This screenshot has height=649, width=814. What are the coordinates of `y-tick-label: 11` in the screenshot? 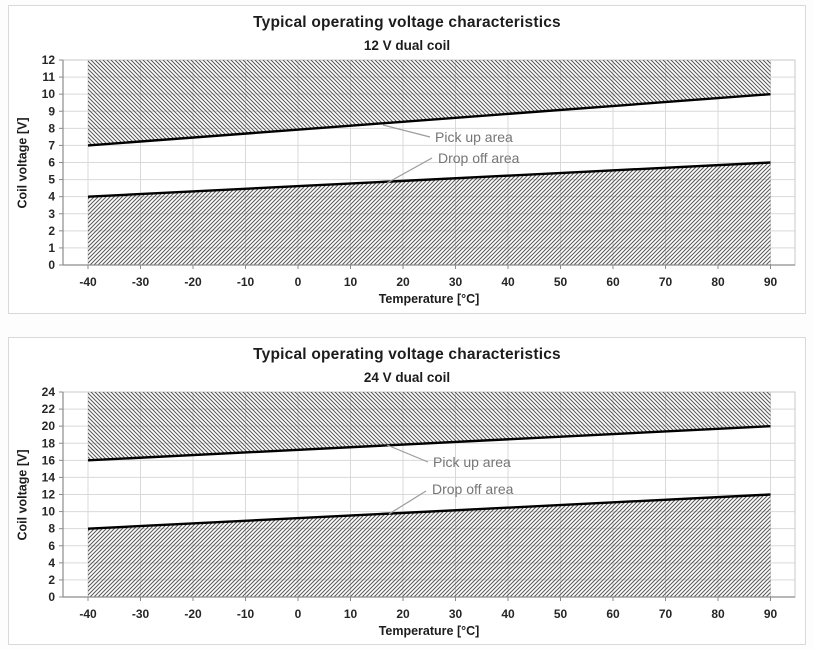 It's located at (48, 77).